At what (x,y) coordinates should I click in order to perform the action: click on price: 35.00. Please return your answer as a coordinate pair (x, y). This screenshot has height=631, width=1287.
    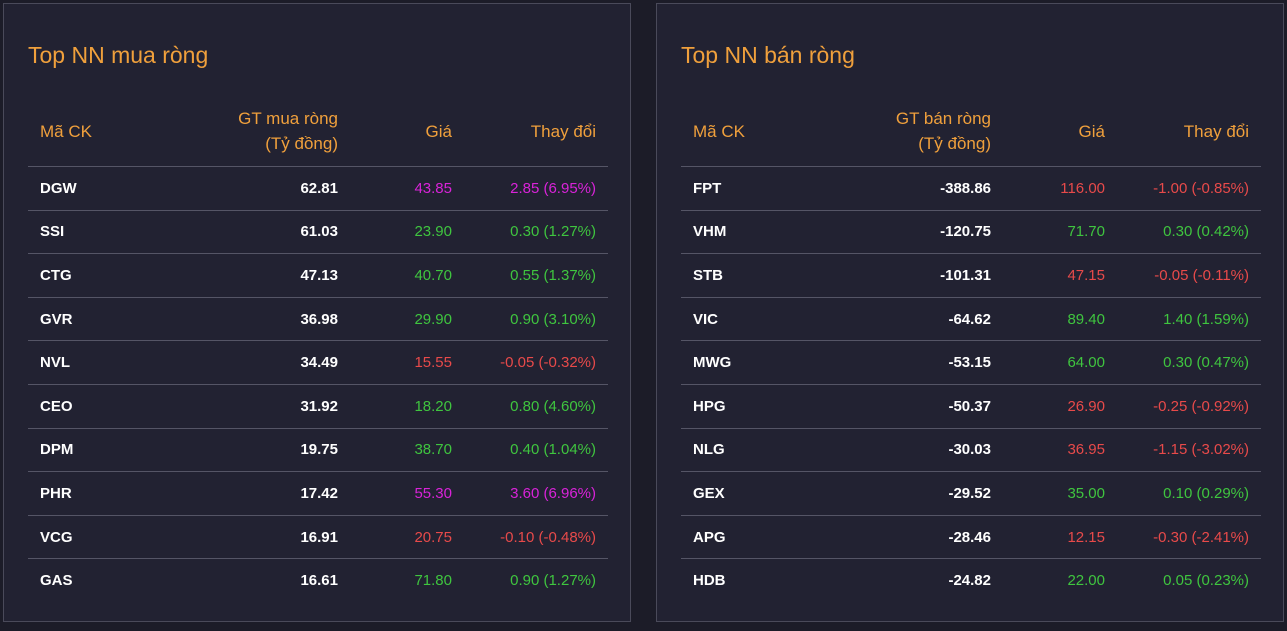
    Looking at the image, I should click on (1060, 493).